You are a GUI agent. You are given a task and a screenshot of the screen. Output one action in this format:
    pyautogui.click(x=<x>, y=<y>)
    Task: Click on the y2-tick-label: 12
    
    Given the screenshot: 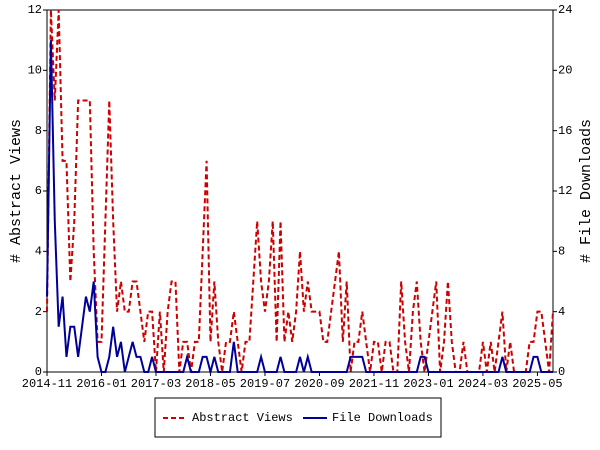 What is the action you would take?
    pyautogui.click(x=565, y=191)
    